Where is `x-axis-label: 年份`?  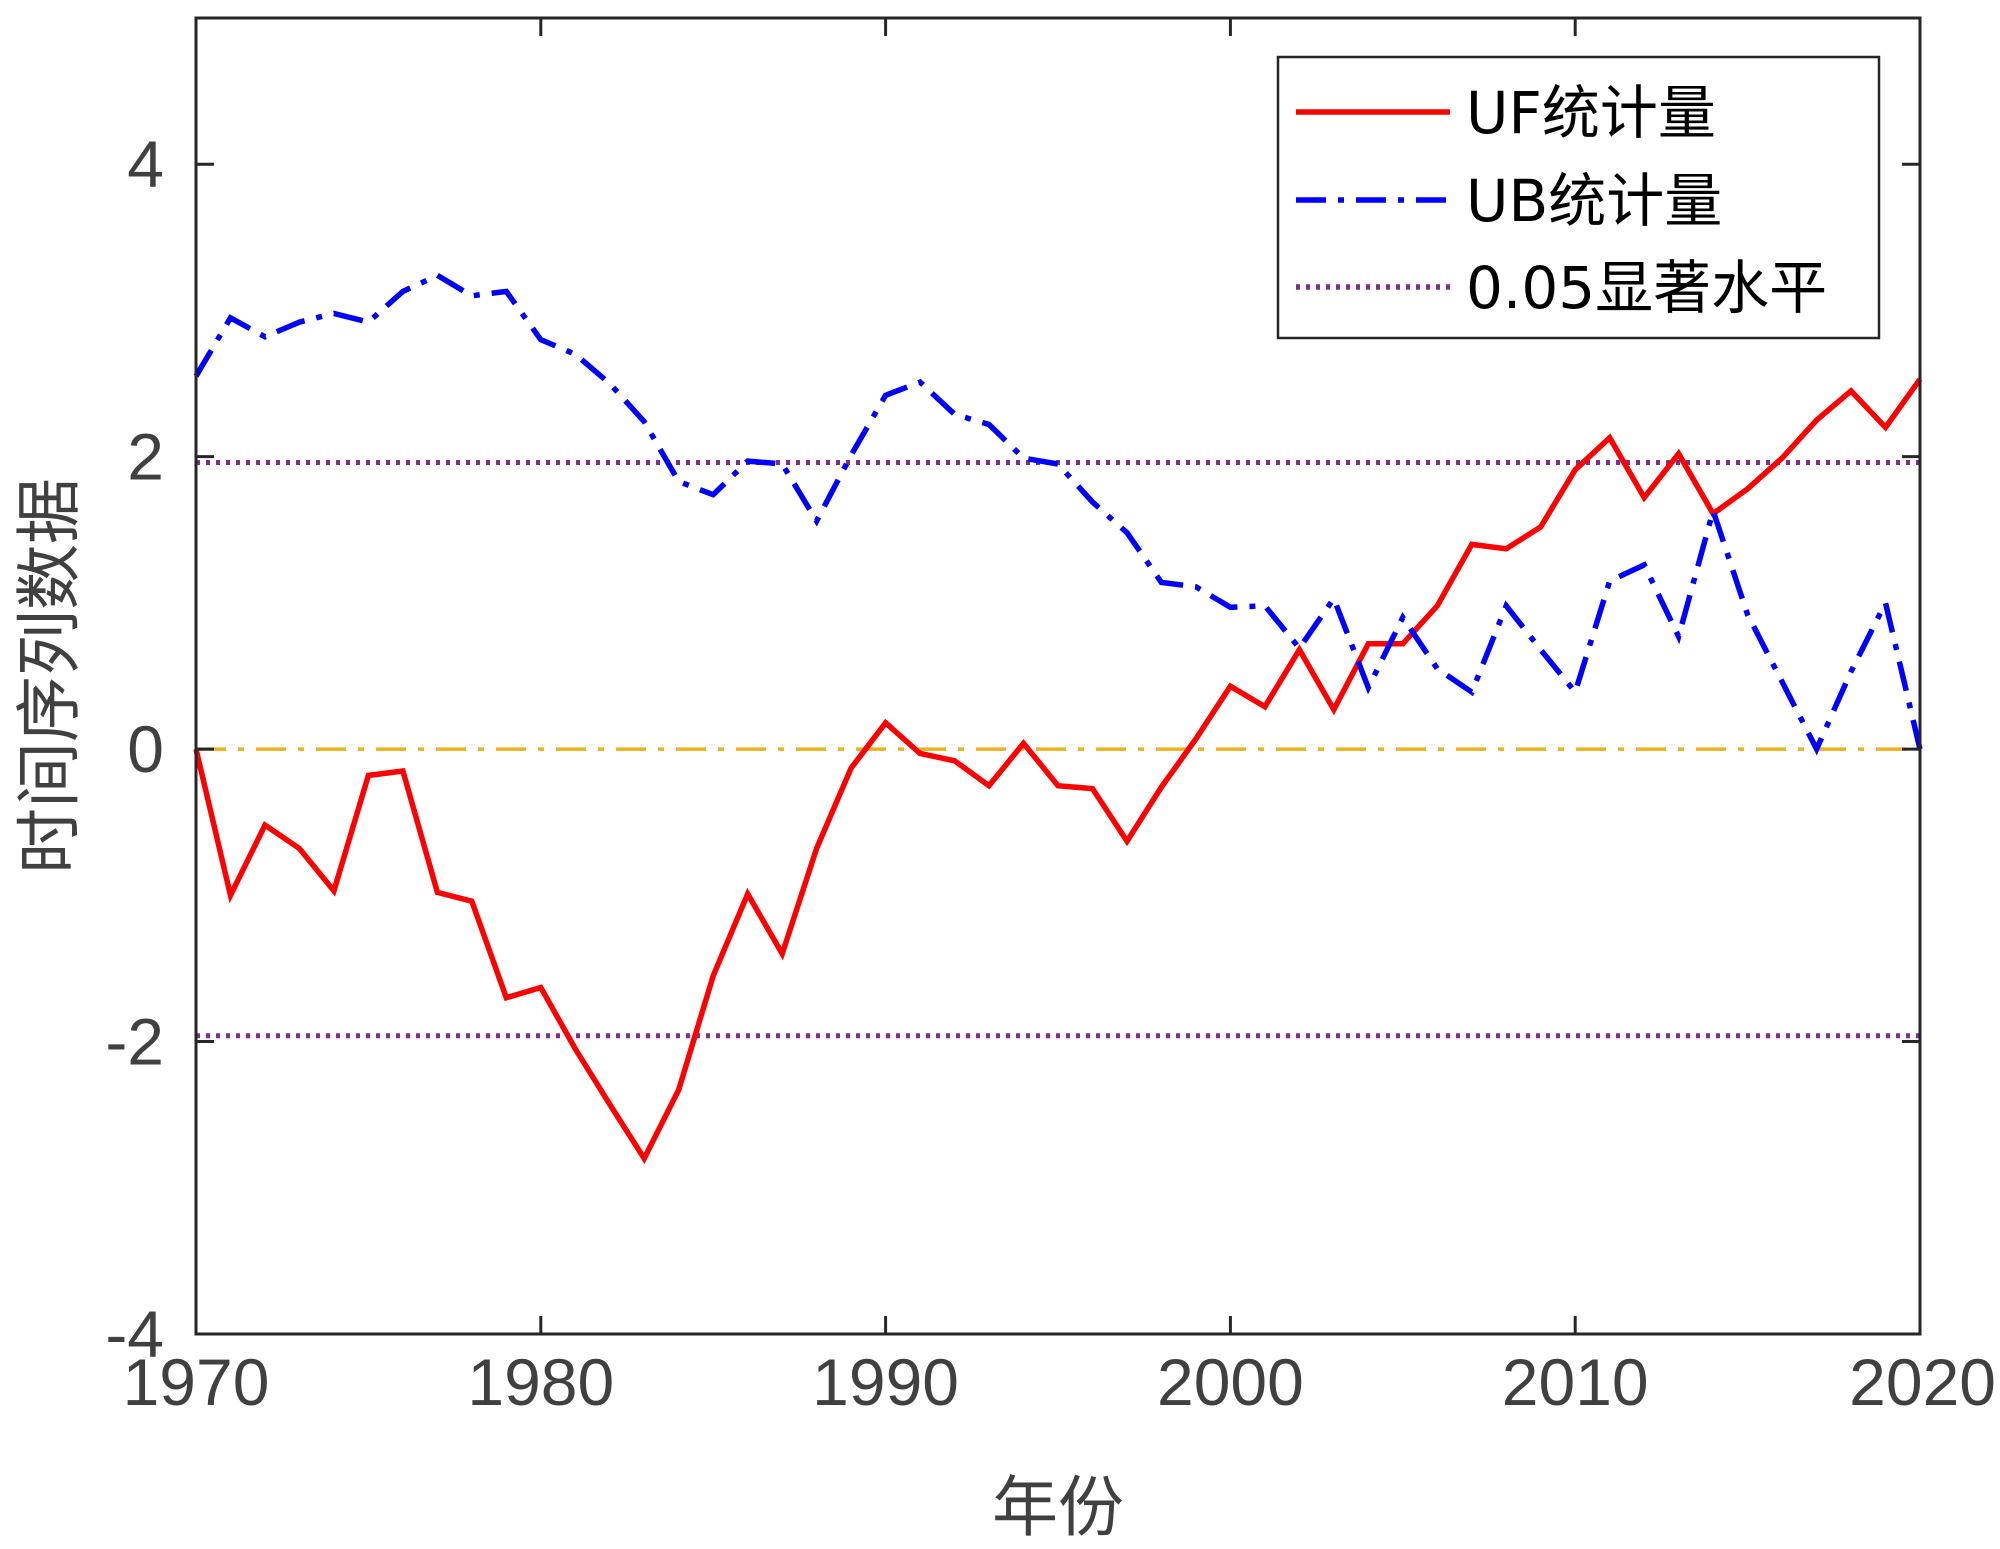 x-axis-label: 年份 is located at coordinates (1058, 1507).